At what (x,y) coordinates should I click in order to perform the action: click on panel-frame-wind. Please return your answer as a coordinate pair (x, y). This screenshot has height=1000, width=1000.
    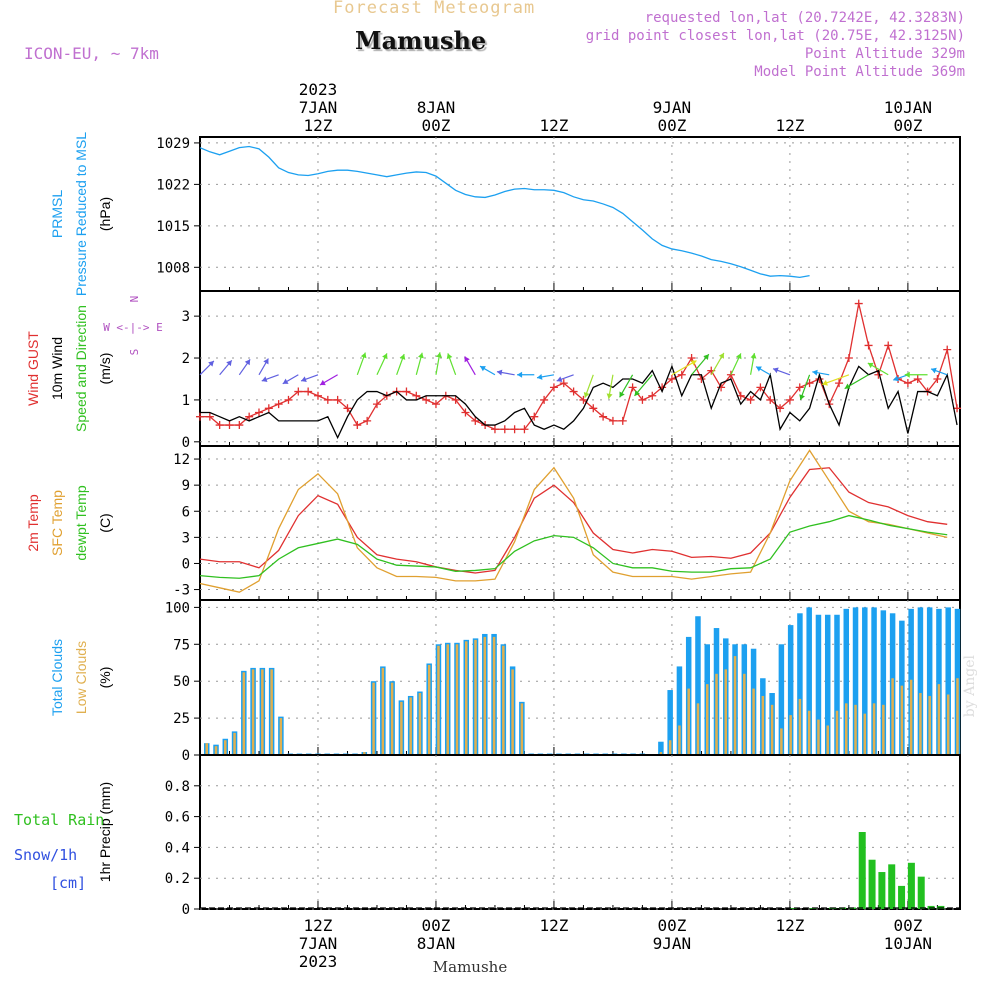
    Looking at the image, I should click on (580, 368).